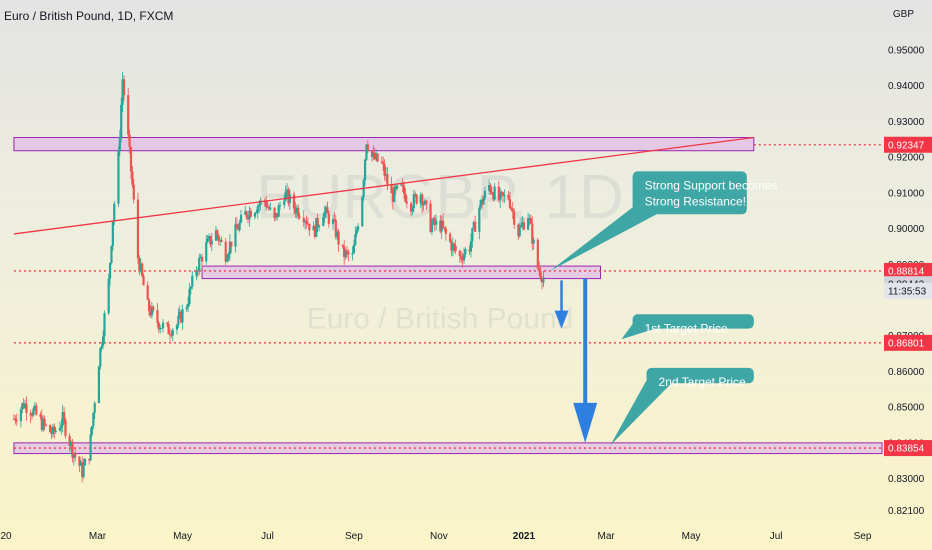 Image resolution: width=932 pixels, height=550 pixels. Describe the element at coordinates (906, 408) in the screenshot. I see `price-tick-label: 0.85000` at that location.